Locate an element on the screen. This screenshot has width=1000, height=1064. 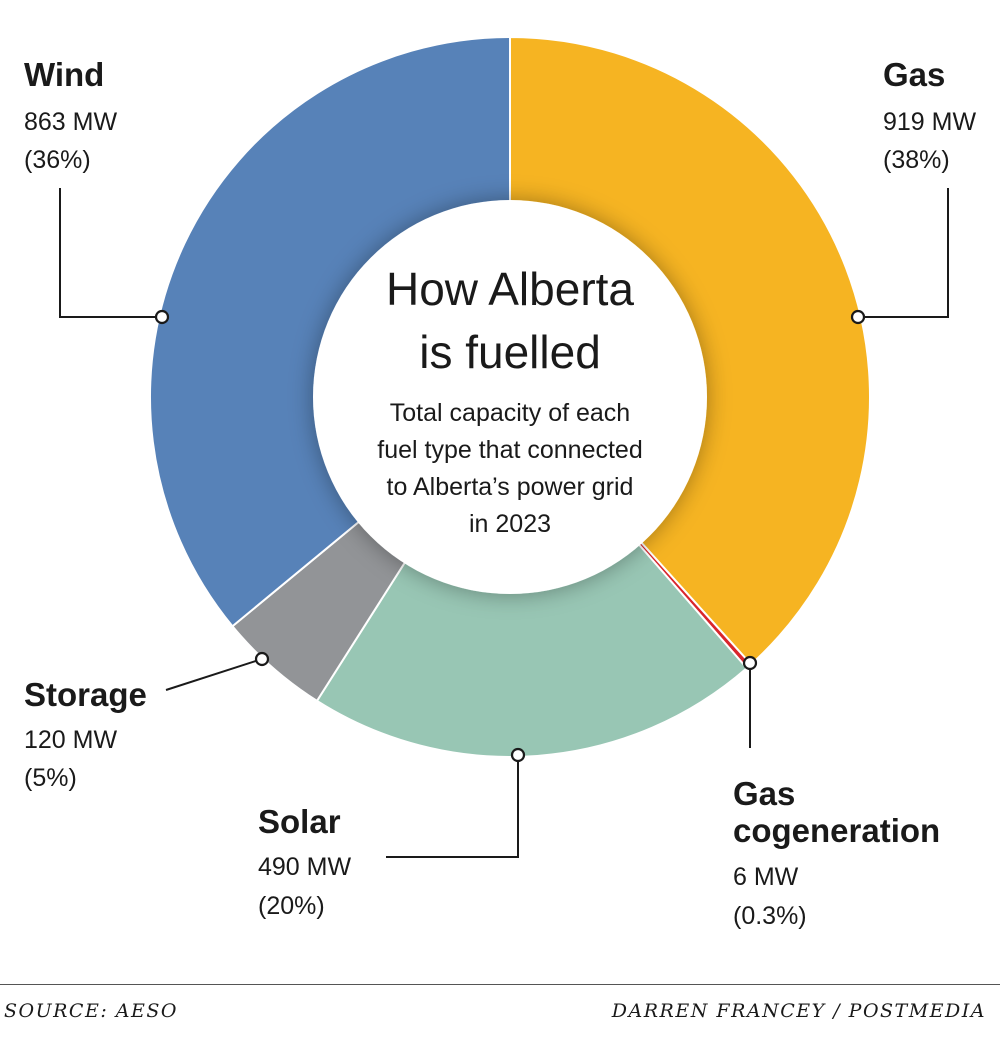
slice-pct-wind: (36%) is located at coordinates (57, 160).